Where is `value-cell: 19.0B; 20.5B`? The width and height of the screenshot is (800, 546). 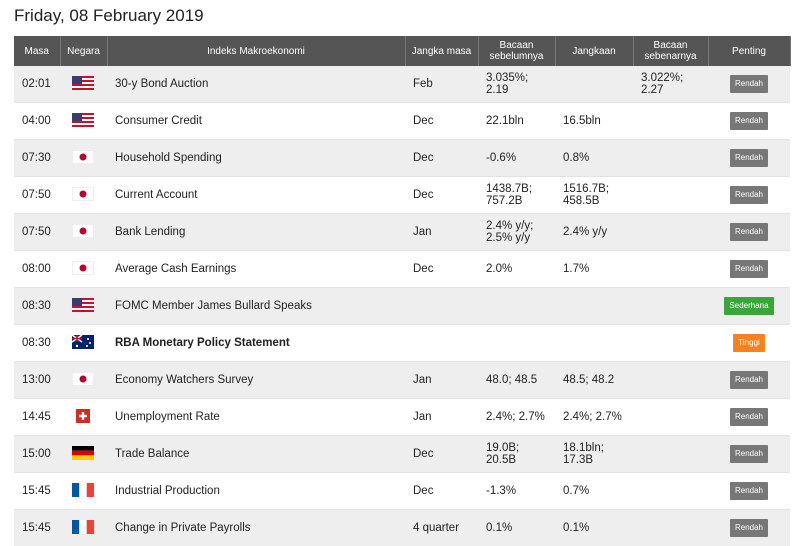
value-cell: 19.0B; 20.5B is located at coordinates (516, 454).